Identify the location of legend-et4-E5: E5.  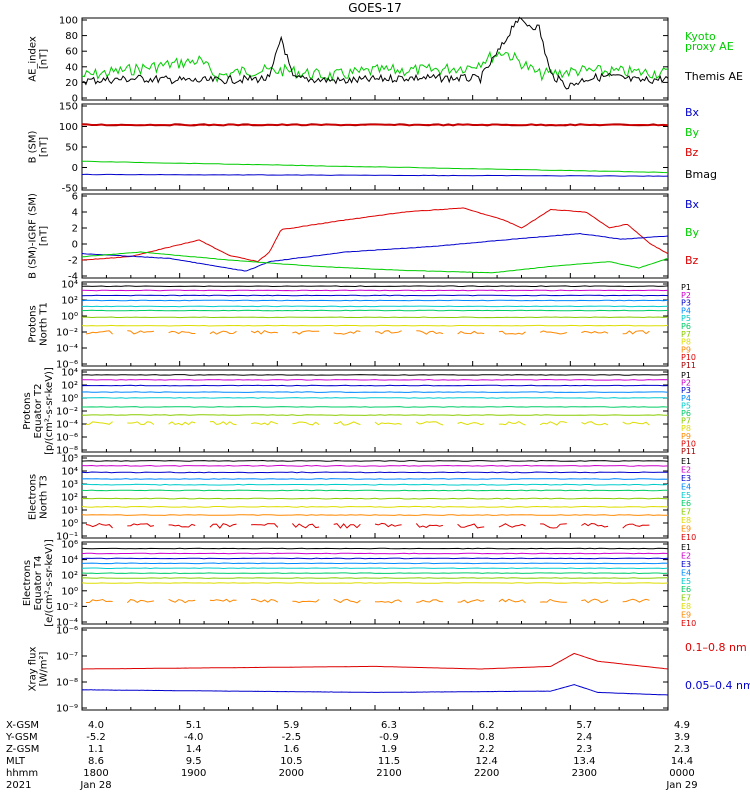
(686, 581).